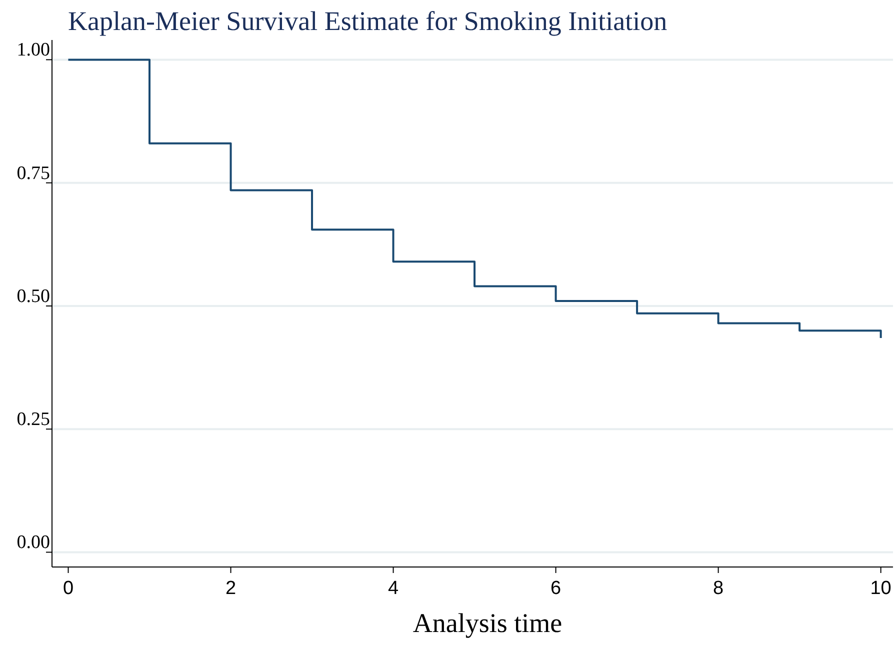 The image size is (894, 648). What do you see at coordinates (33, 419) in the screenshot?
I see `y-tick-label: 0.25` at bounding box center [33, 419].